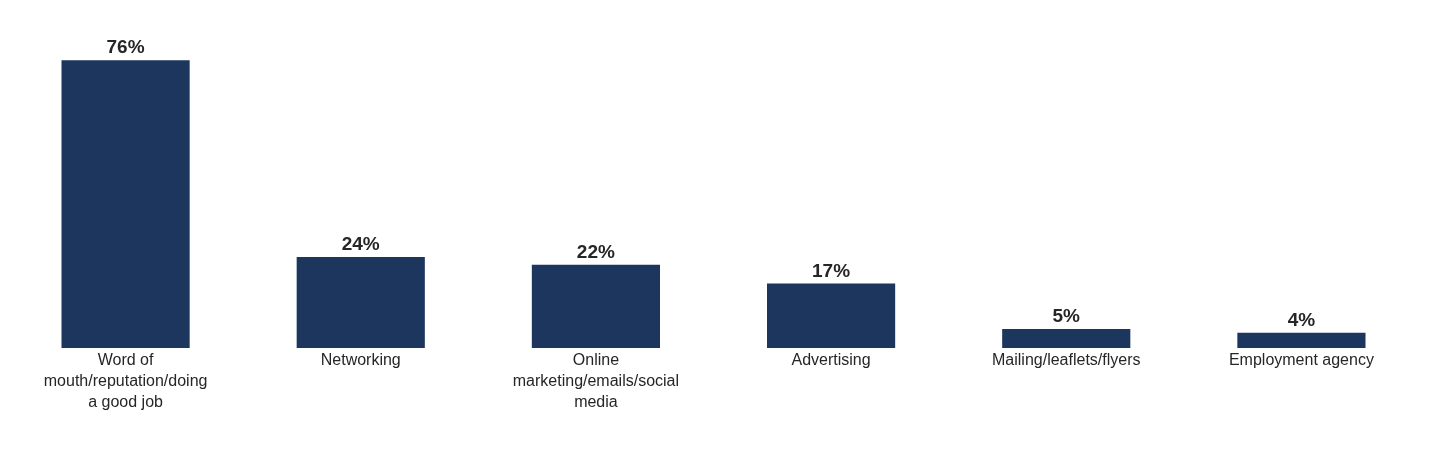  What do you see at coordinates (1066, 359) in the screenshot?
I see `x-tick-label: Mailing/leaflets/flyers` at bounding box center [1066, 359].